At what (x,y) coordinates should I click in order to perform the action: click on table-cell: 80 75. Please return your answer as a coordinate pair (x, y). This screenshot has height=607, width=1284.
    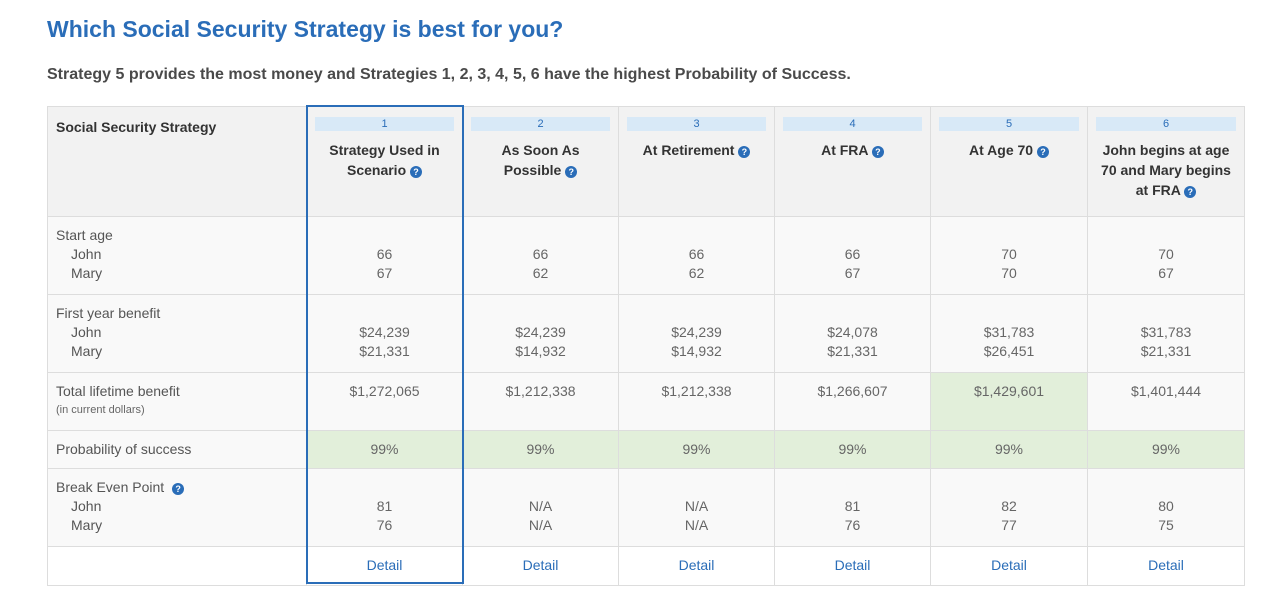
    Looking at the image, I should click on (1166, 507).